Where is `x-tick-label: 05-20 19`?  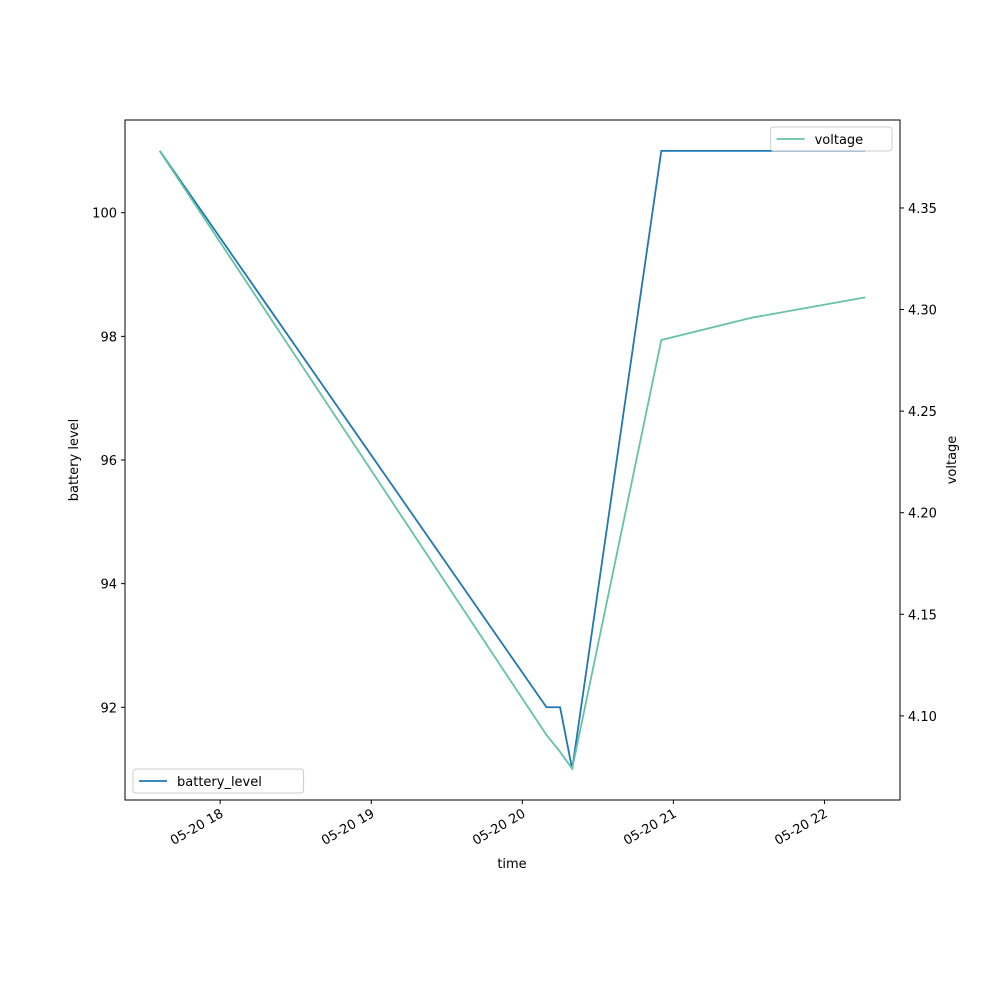 x-tick-label: 05-20 19 is located at coordinates (348, 827).